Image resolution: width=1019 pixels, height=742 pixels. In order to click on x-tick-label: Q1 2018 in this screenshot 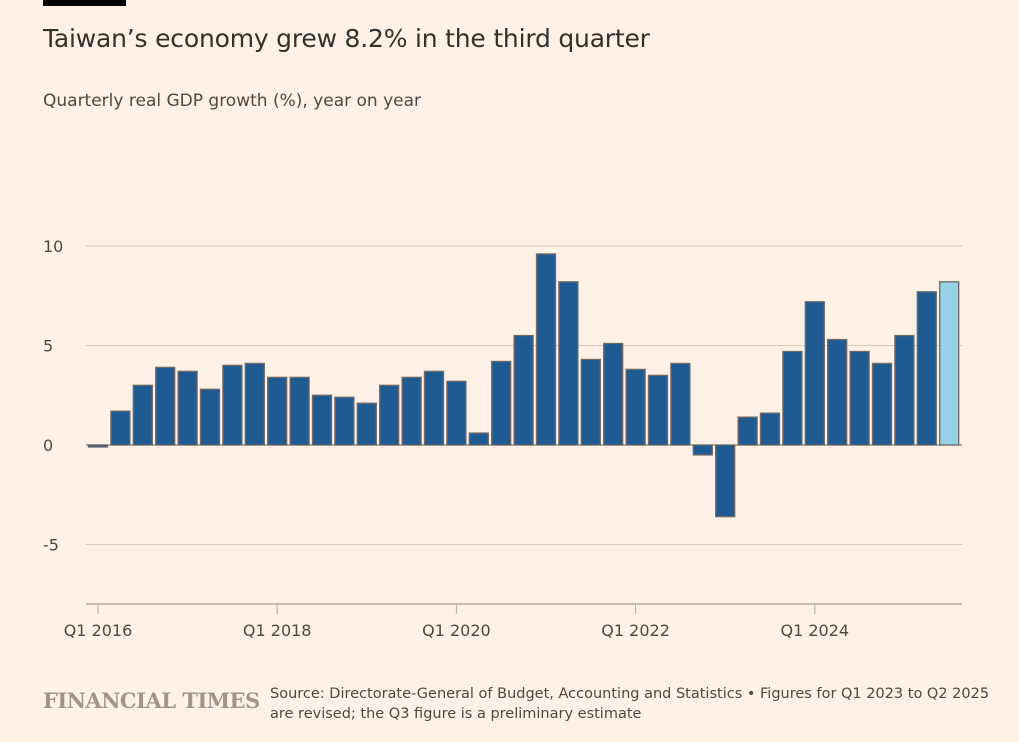, I will do `click(277, 630)`.